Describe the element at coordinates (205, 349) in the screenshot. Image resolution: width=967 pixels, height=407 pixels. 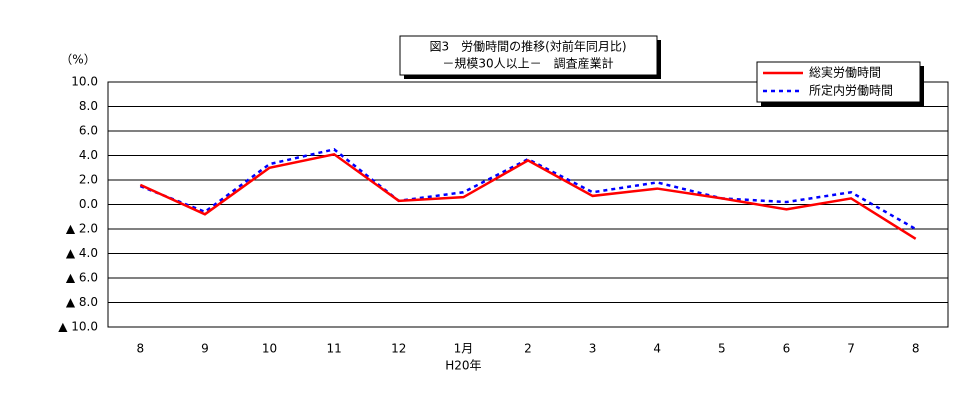
I see `x-tick-label: 9` at that location.